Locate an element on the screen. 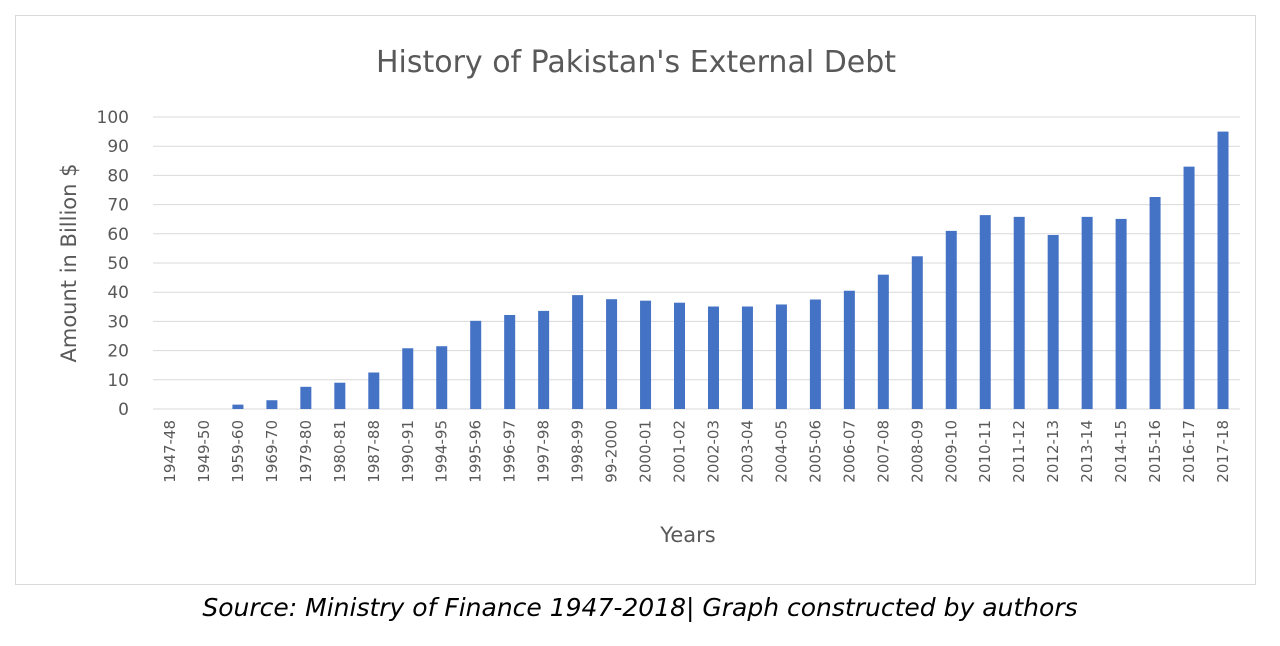 The image size is (1280, 646). x-tick-label: 2009-10 is located at coordinates (951, 451).